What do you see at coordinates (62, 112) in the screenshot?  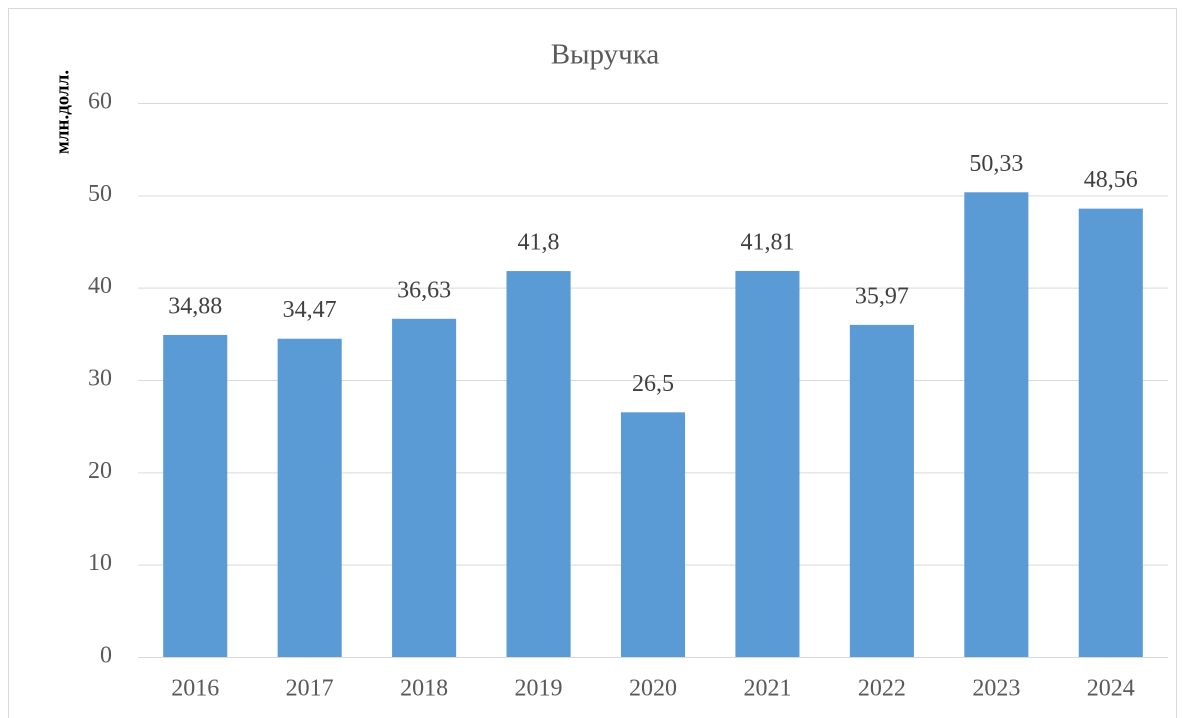 I see `y-axis-label: млн.долл.` at bounding box center [62, 112].